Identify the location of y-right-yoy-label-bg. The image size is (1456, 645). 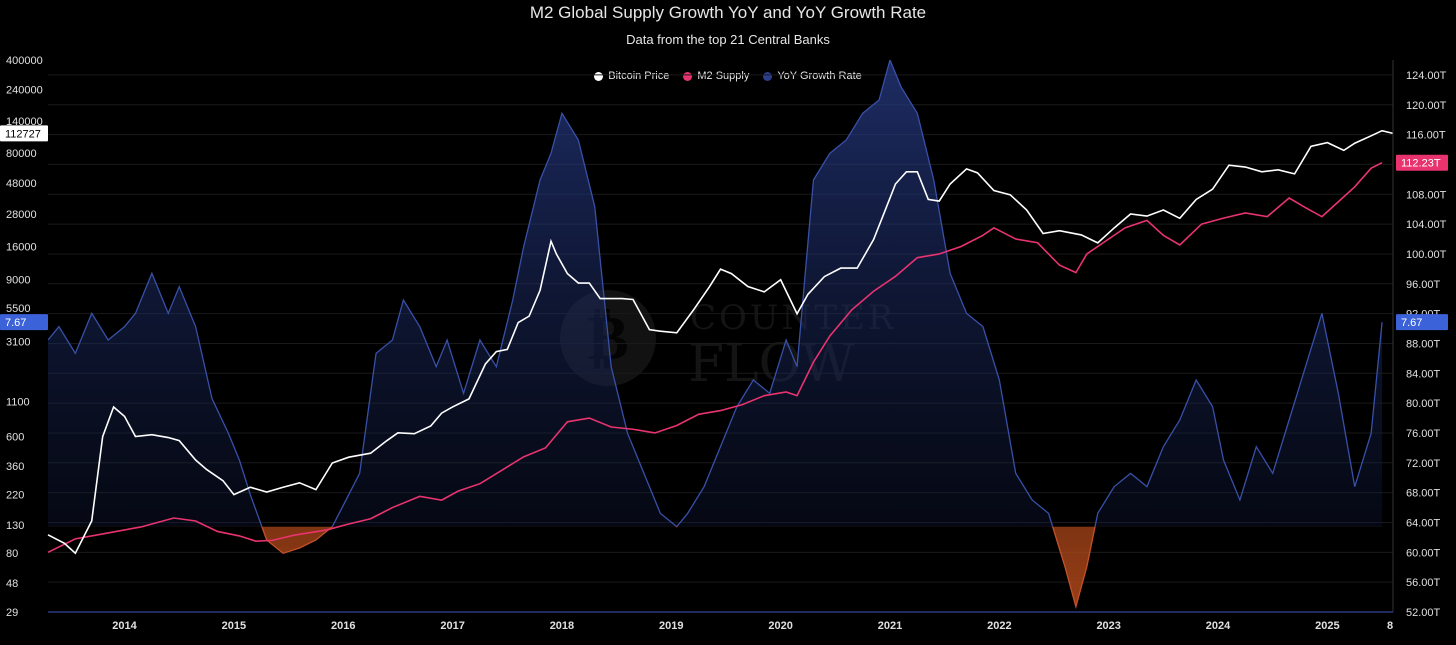
(1422, 322).